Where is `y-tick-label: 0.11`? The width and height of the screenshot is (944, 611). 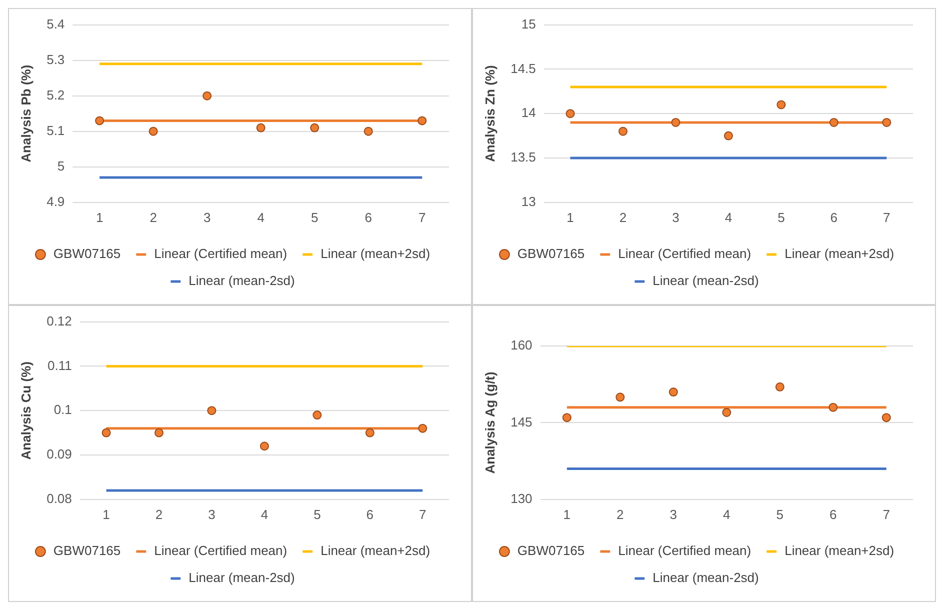
y-tick-label: 0.11 is located at coordinates (60, 365).